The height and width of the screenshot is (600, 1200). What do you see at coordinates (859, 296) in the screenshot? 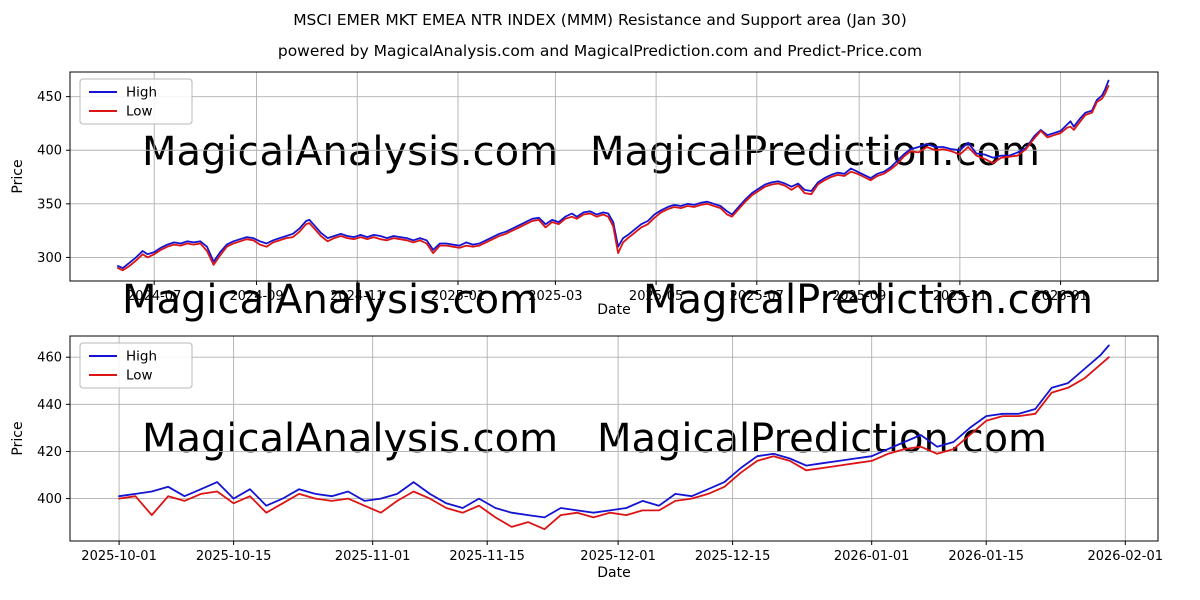
I see `x-tick-label: 2025-09` at bounding box center [859, 296].